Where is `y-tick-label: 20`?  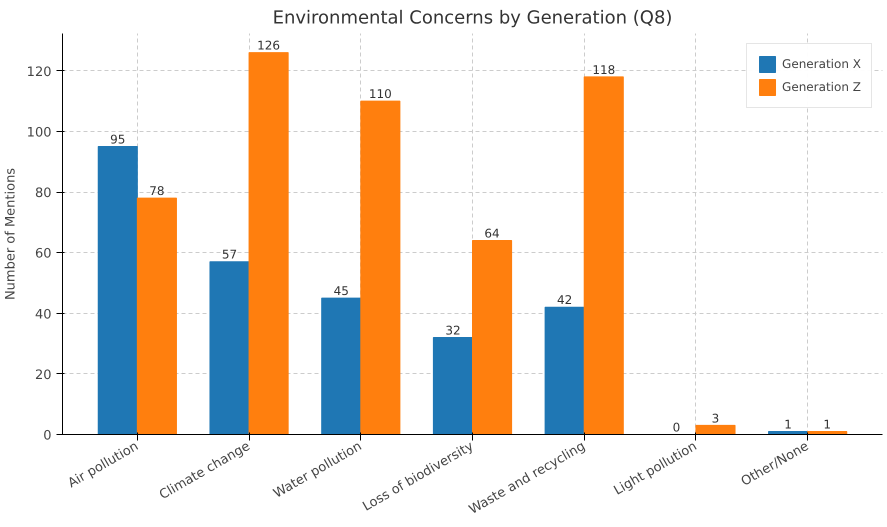 y-tick-label: 20 is located at coordinates (43, 375).